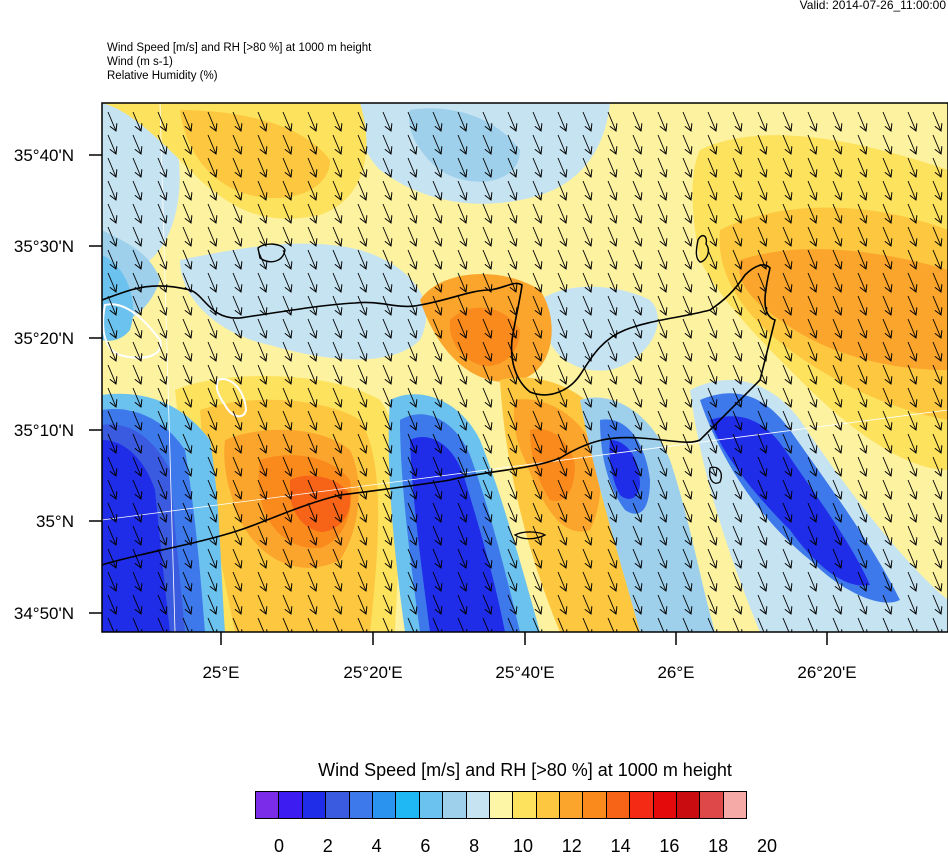 The height and width of the screenshot is (857, 948). Describe the element at coordinates (872, 6) in the screenshot. I see `valid-time: Valid: 2014-07-26_11:00:00` at that location.